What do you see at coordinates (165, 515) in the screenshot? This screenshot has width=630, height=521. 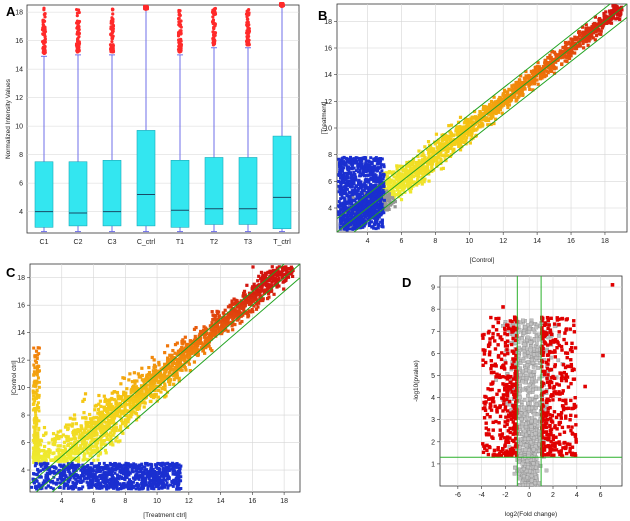 I see `panel-c-xlabel: [Treatment ctrl]` at bounding box center [165, 515].